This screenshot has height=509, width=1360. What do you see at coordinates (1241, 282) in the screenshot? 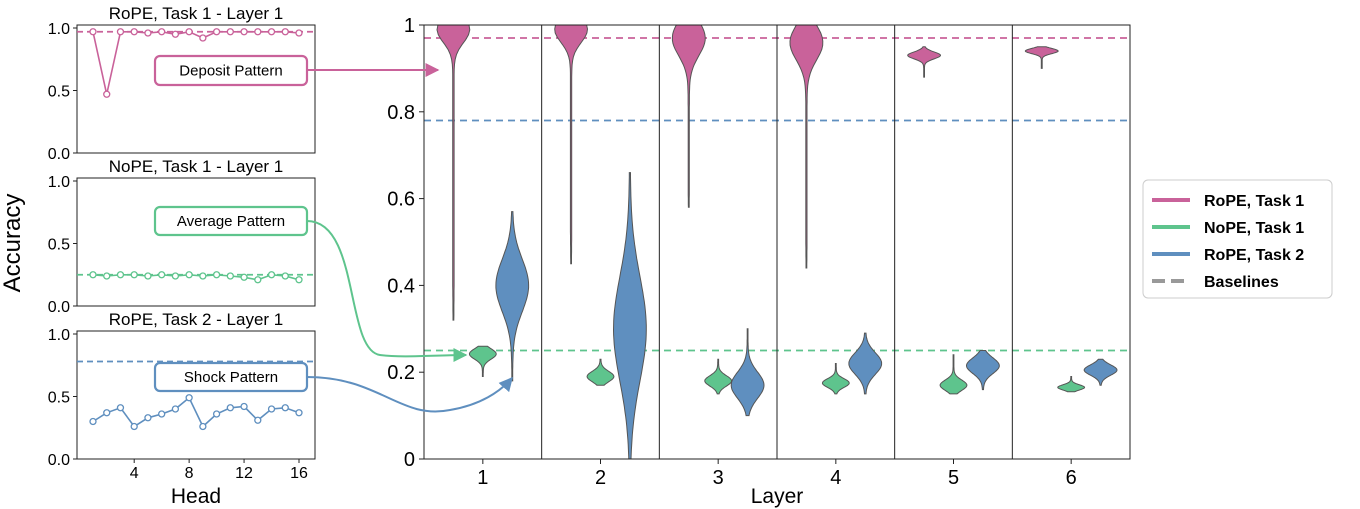
I see `legend-label: Baselines` at bounding box center [1241, 282].